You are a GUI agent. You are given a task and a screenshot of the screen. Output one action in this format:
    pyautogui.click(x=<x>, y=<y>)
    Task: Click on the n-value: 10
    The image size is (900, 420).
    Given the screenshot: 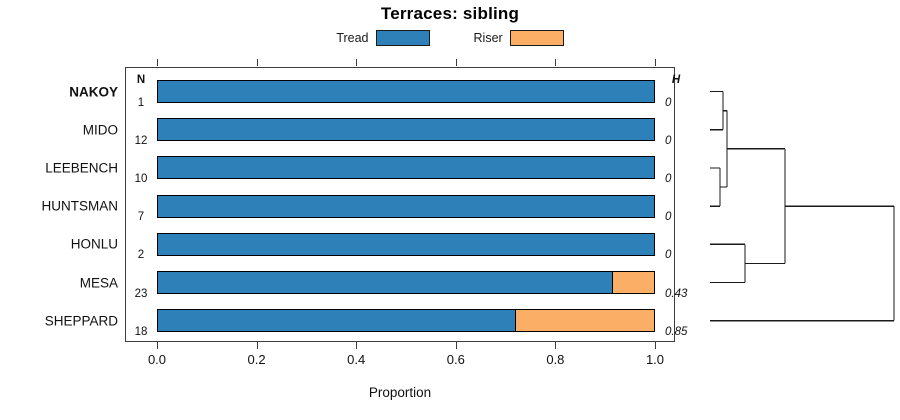 What is the action you would take?
    pyautogui.click(x=141, y=178)
    